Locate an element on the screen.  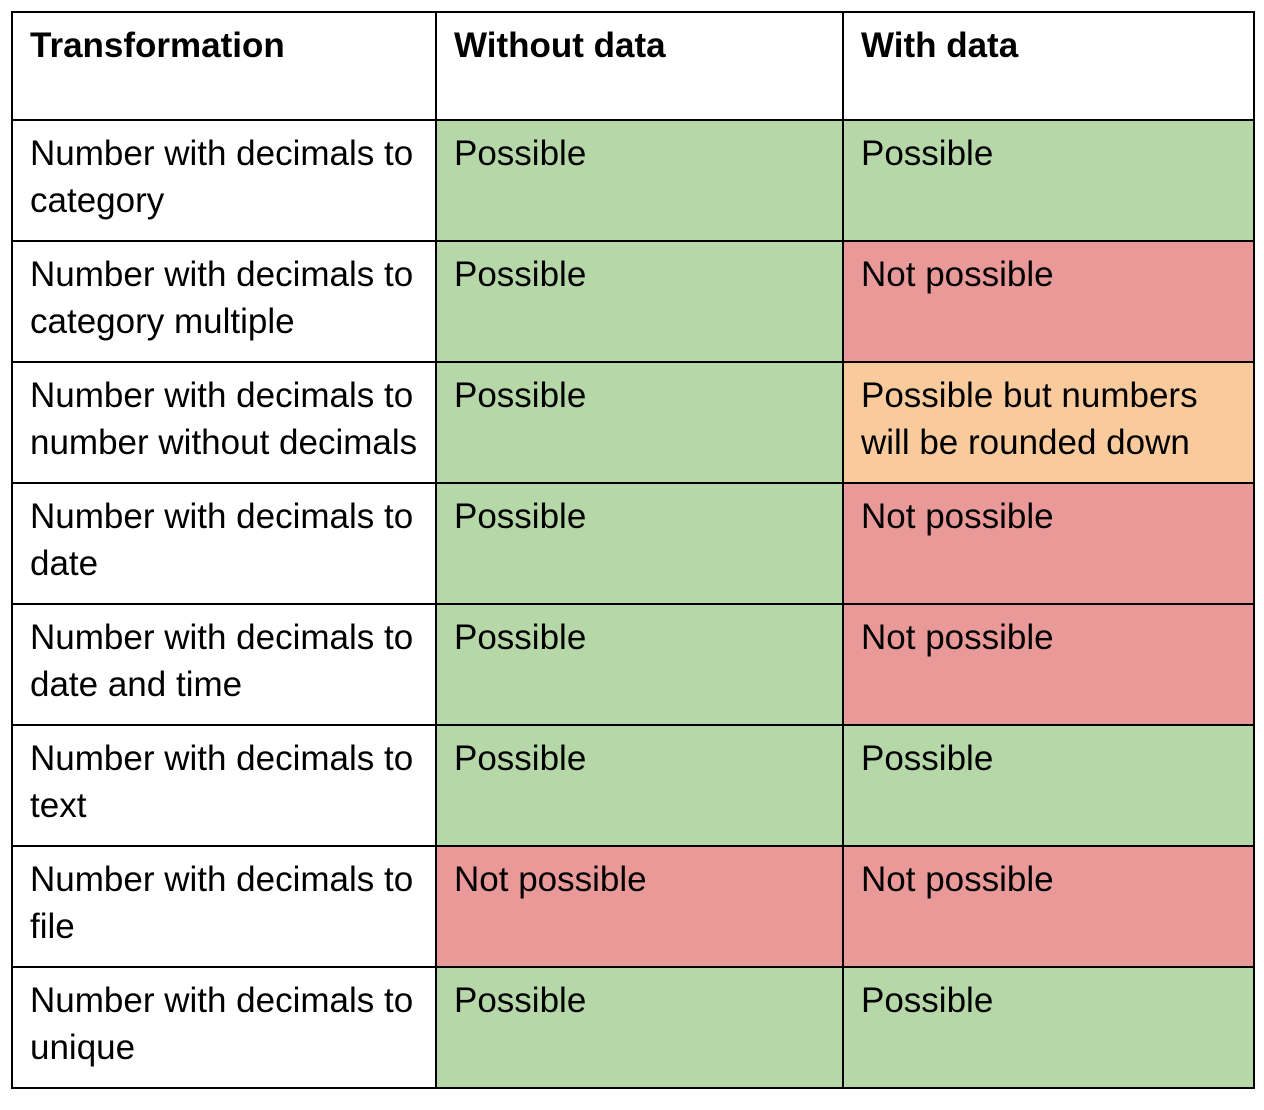
transformation-cell: Number with decimals to file is located at coordinates (224, 906).